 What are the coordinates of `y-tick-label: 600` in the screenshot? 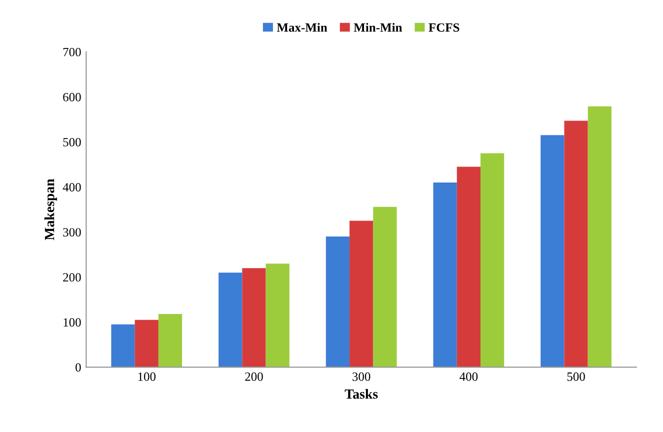 It's located at (72, 97).